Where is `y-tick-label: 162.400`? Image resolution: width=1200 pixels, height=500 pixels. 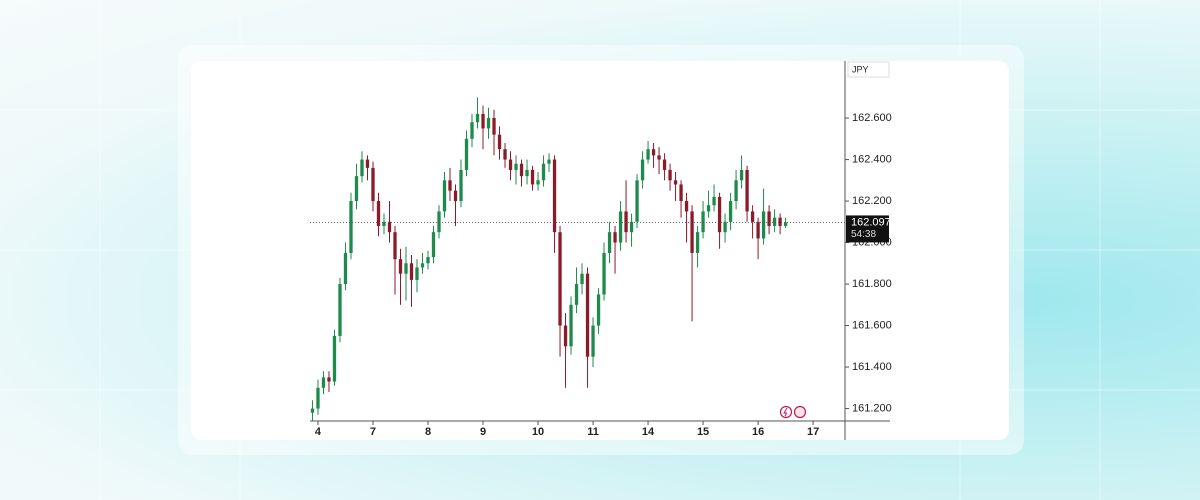 y-tick-label: 162.400 is located at coordinates (872, 159).